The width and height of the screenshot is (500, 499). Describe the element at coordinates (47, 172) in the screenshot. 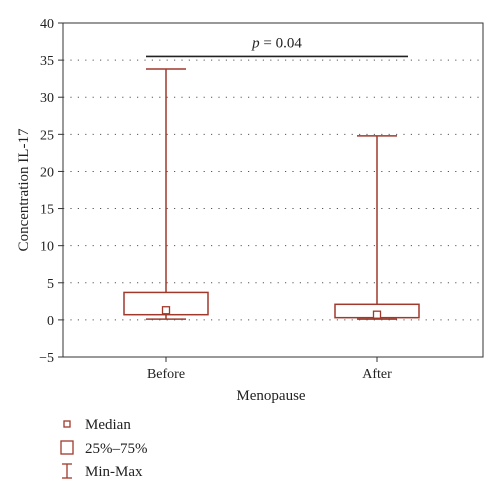

I see `y-tick-label: 20` at that location.